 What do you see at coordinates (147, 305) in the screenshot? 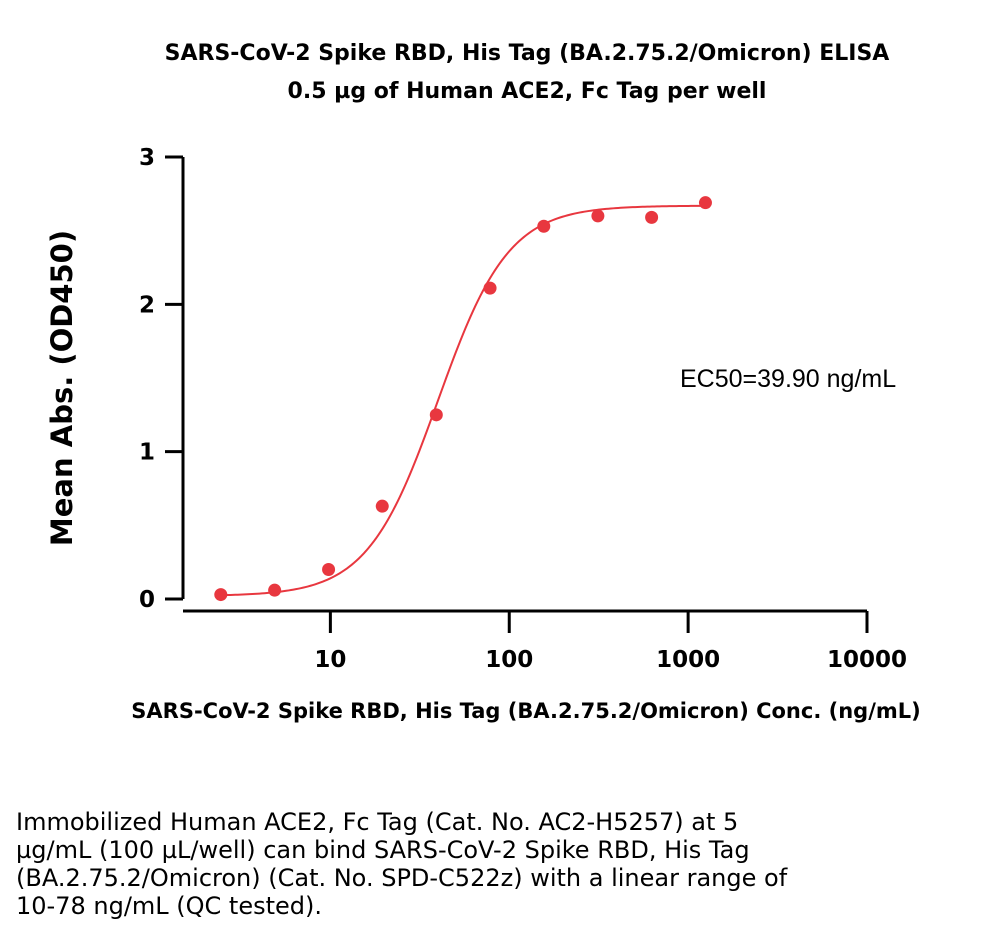
I see `y-tick-label: 2` at bounding box center [147, 305].